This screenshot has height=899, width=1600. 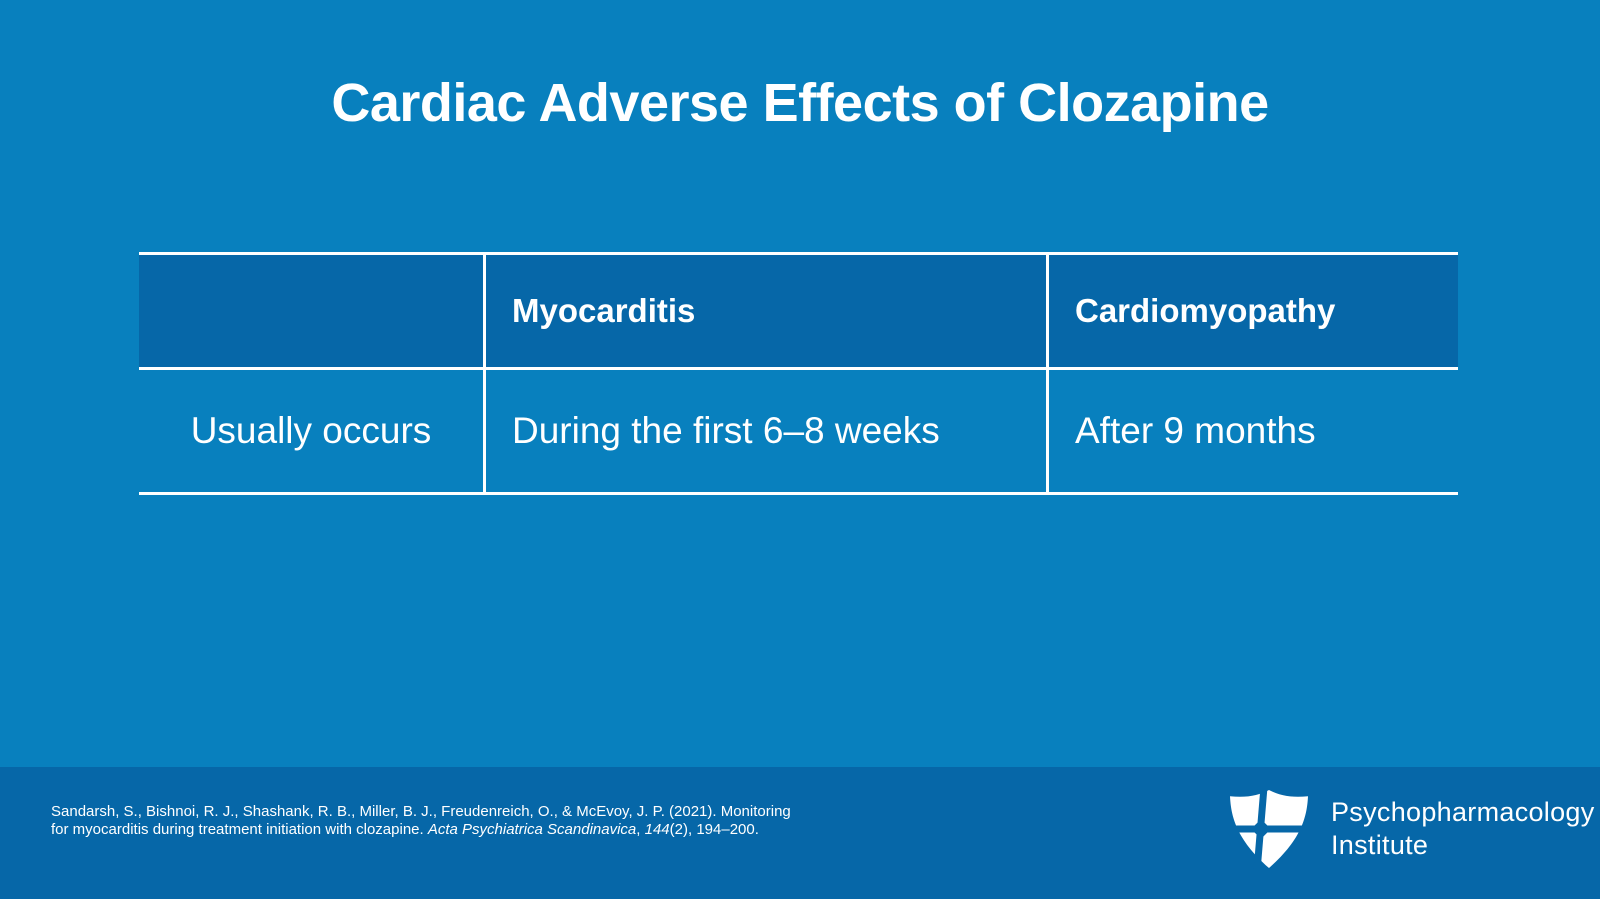 What do you see at coordinates (714, 829) in the screenshot?
I see `citation-line2-suffix: (2), 194–200.` at bounding box center [714, 829].